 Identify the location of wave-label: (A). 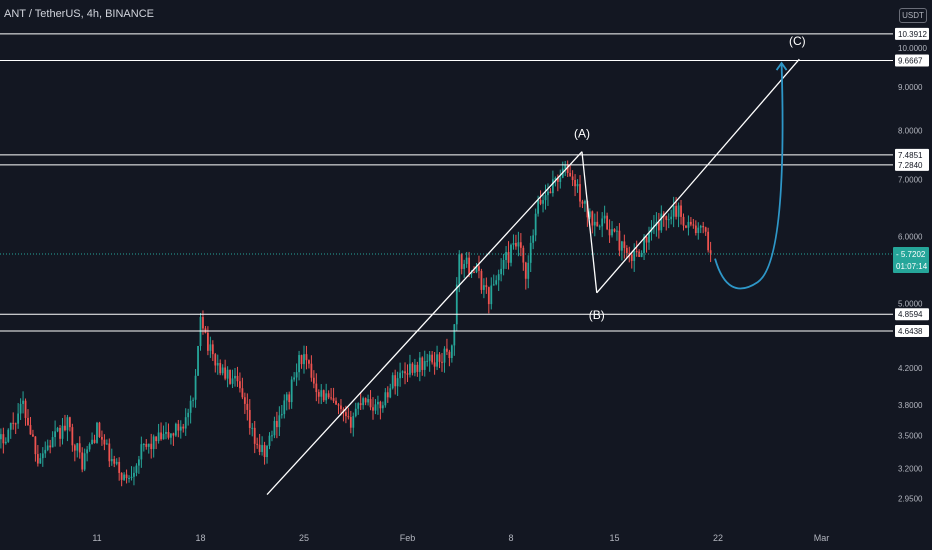
(582, 134).